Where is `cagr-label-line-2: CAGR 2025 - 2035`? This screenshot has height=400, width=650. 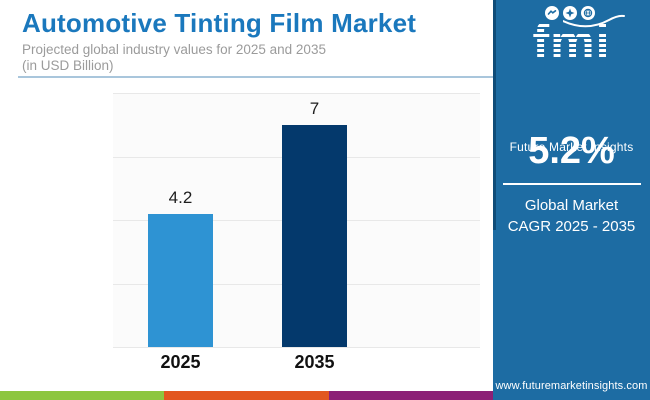
cagr-label-line-2: CAGR 2025 - 2035 is located at coordinates (571, 226).